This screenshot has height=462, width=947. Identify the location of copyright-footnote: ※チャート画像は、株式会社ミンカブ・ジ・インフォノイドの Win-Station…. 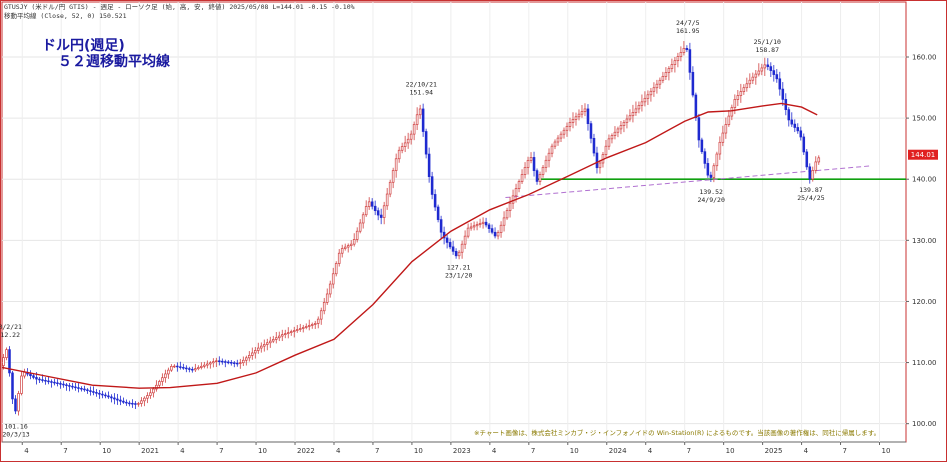
(677, 432).